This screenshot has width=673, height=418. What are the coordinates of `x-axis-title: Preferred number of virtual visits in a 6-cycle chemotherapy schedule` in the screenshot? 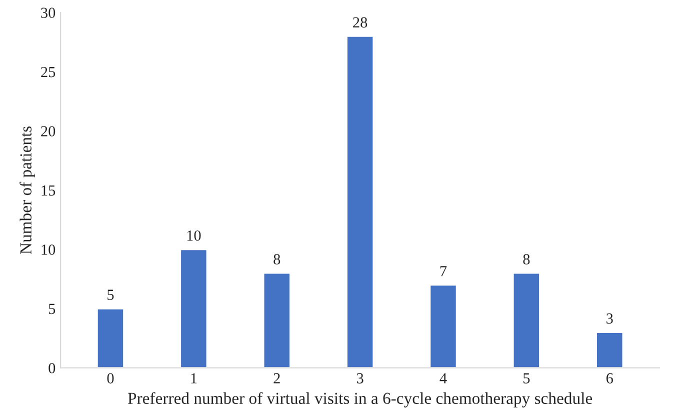 It's located at (360, 400).